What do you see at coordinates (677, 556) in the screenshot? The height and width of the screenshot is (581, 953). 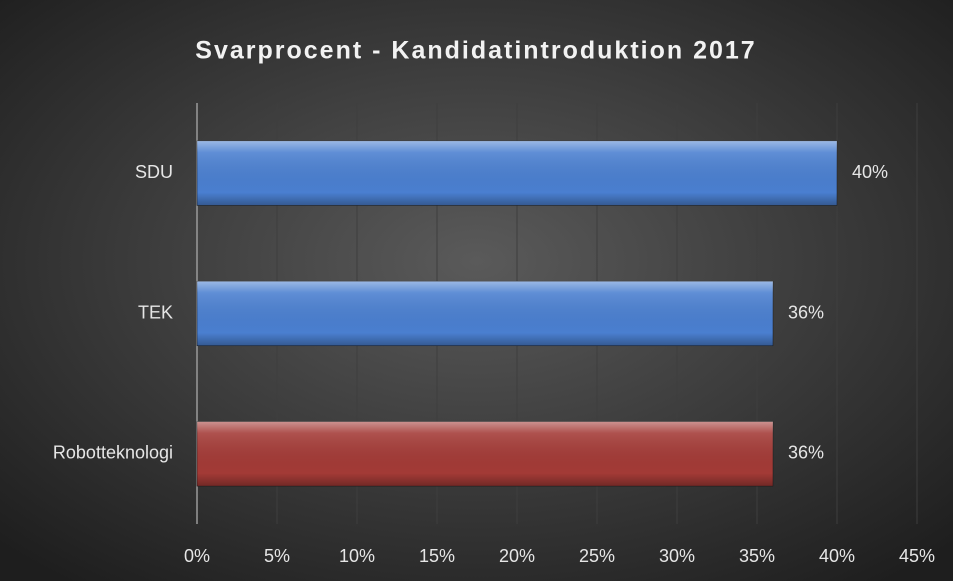 I see `x-tick-label: 30%` at bounding box center [677, 556].